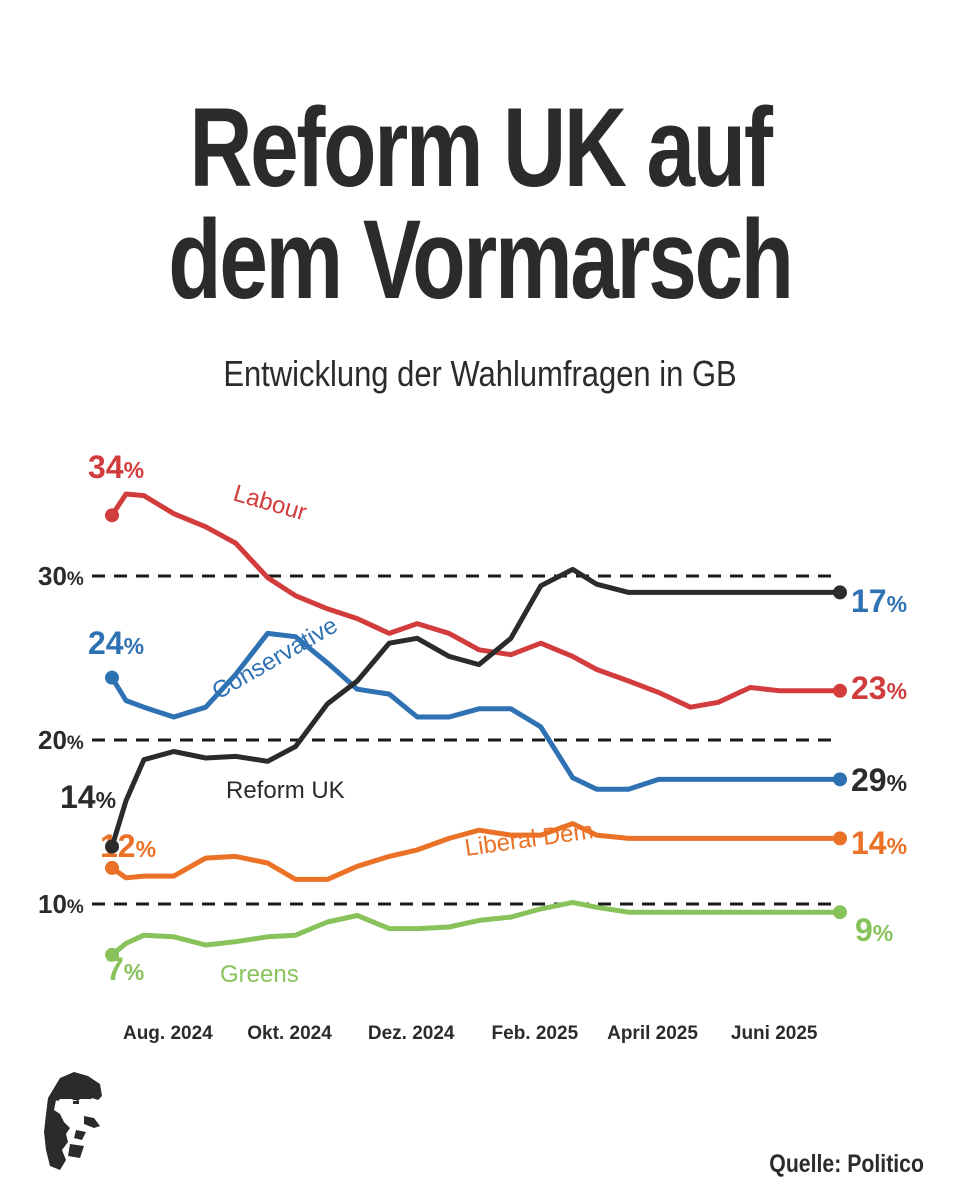 This screenshot has width=960, height=1200. Describe the element at coordinates (480, 373) in the screenshot. I see `chart-subtitle: Entwicklung der Wahlumfragen in GB` at that location.